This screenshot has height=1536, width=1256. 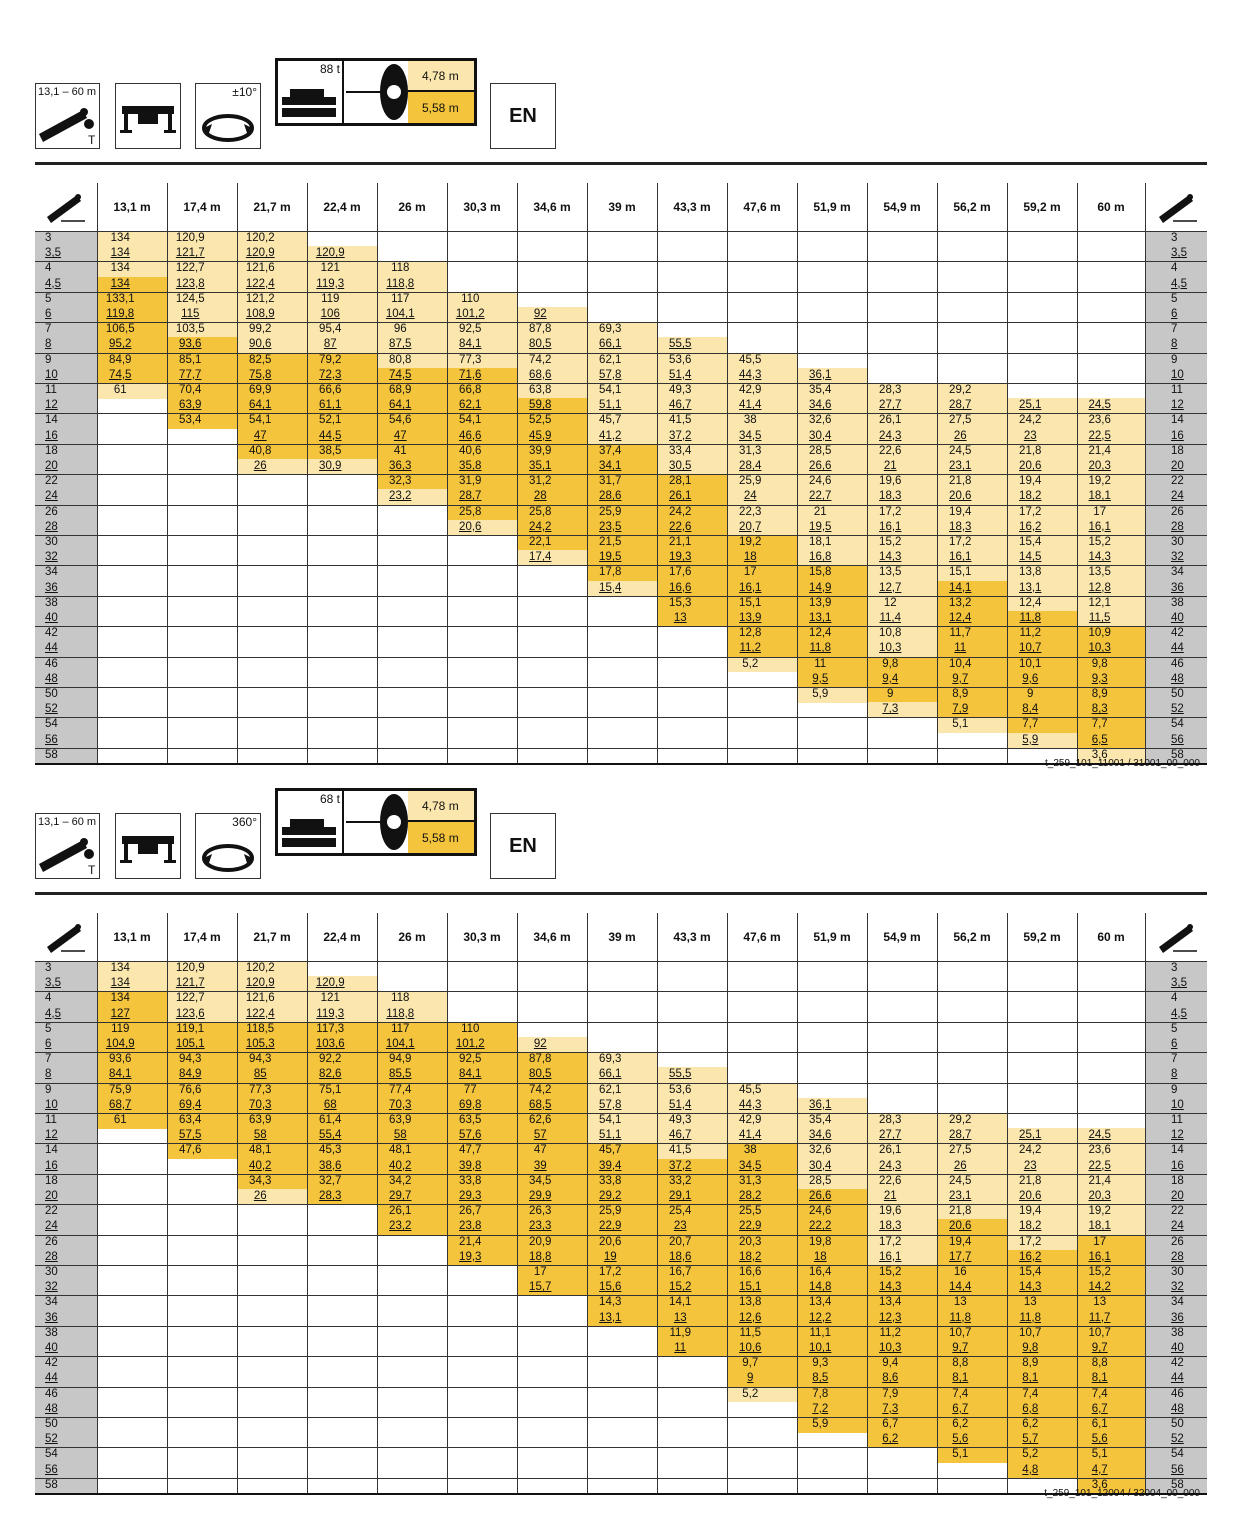 I want to click on load-value: 74,5, so click(x=400, y=374).